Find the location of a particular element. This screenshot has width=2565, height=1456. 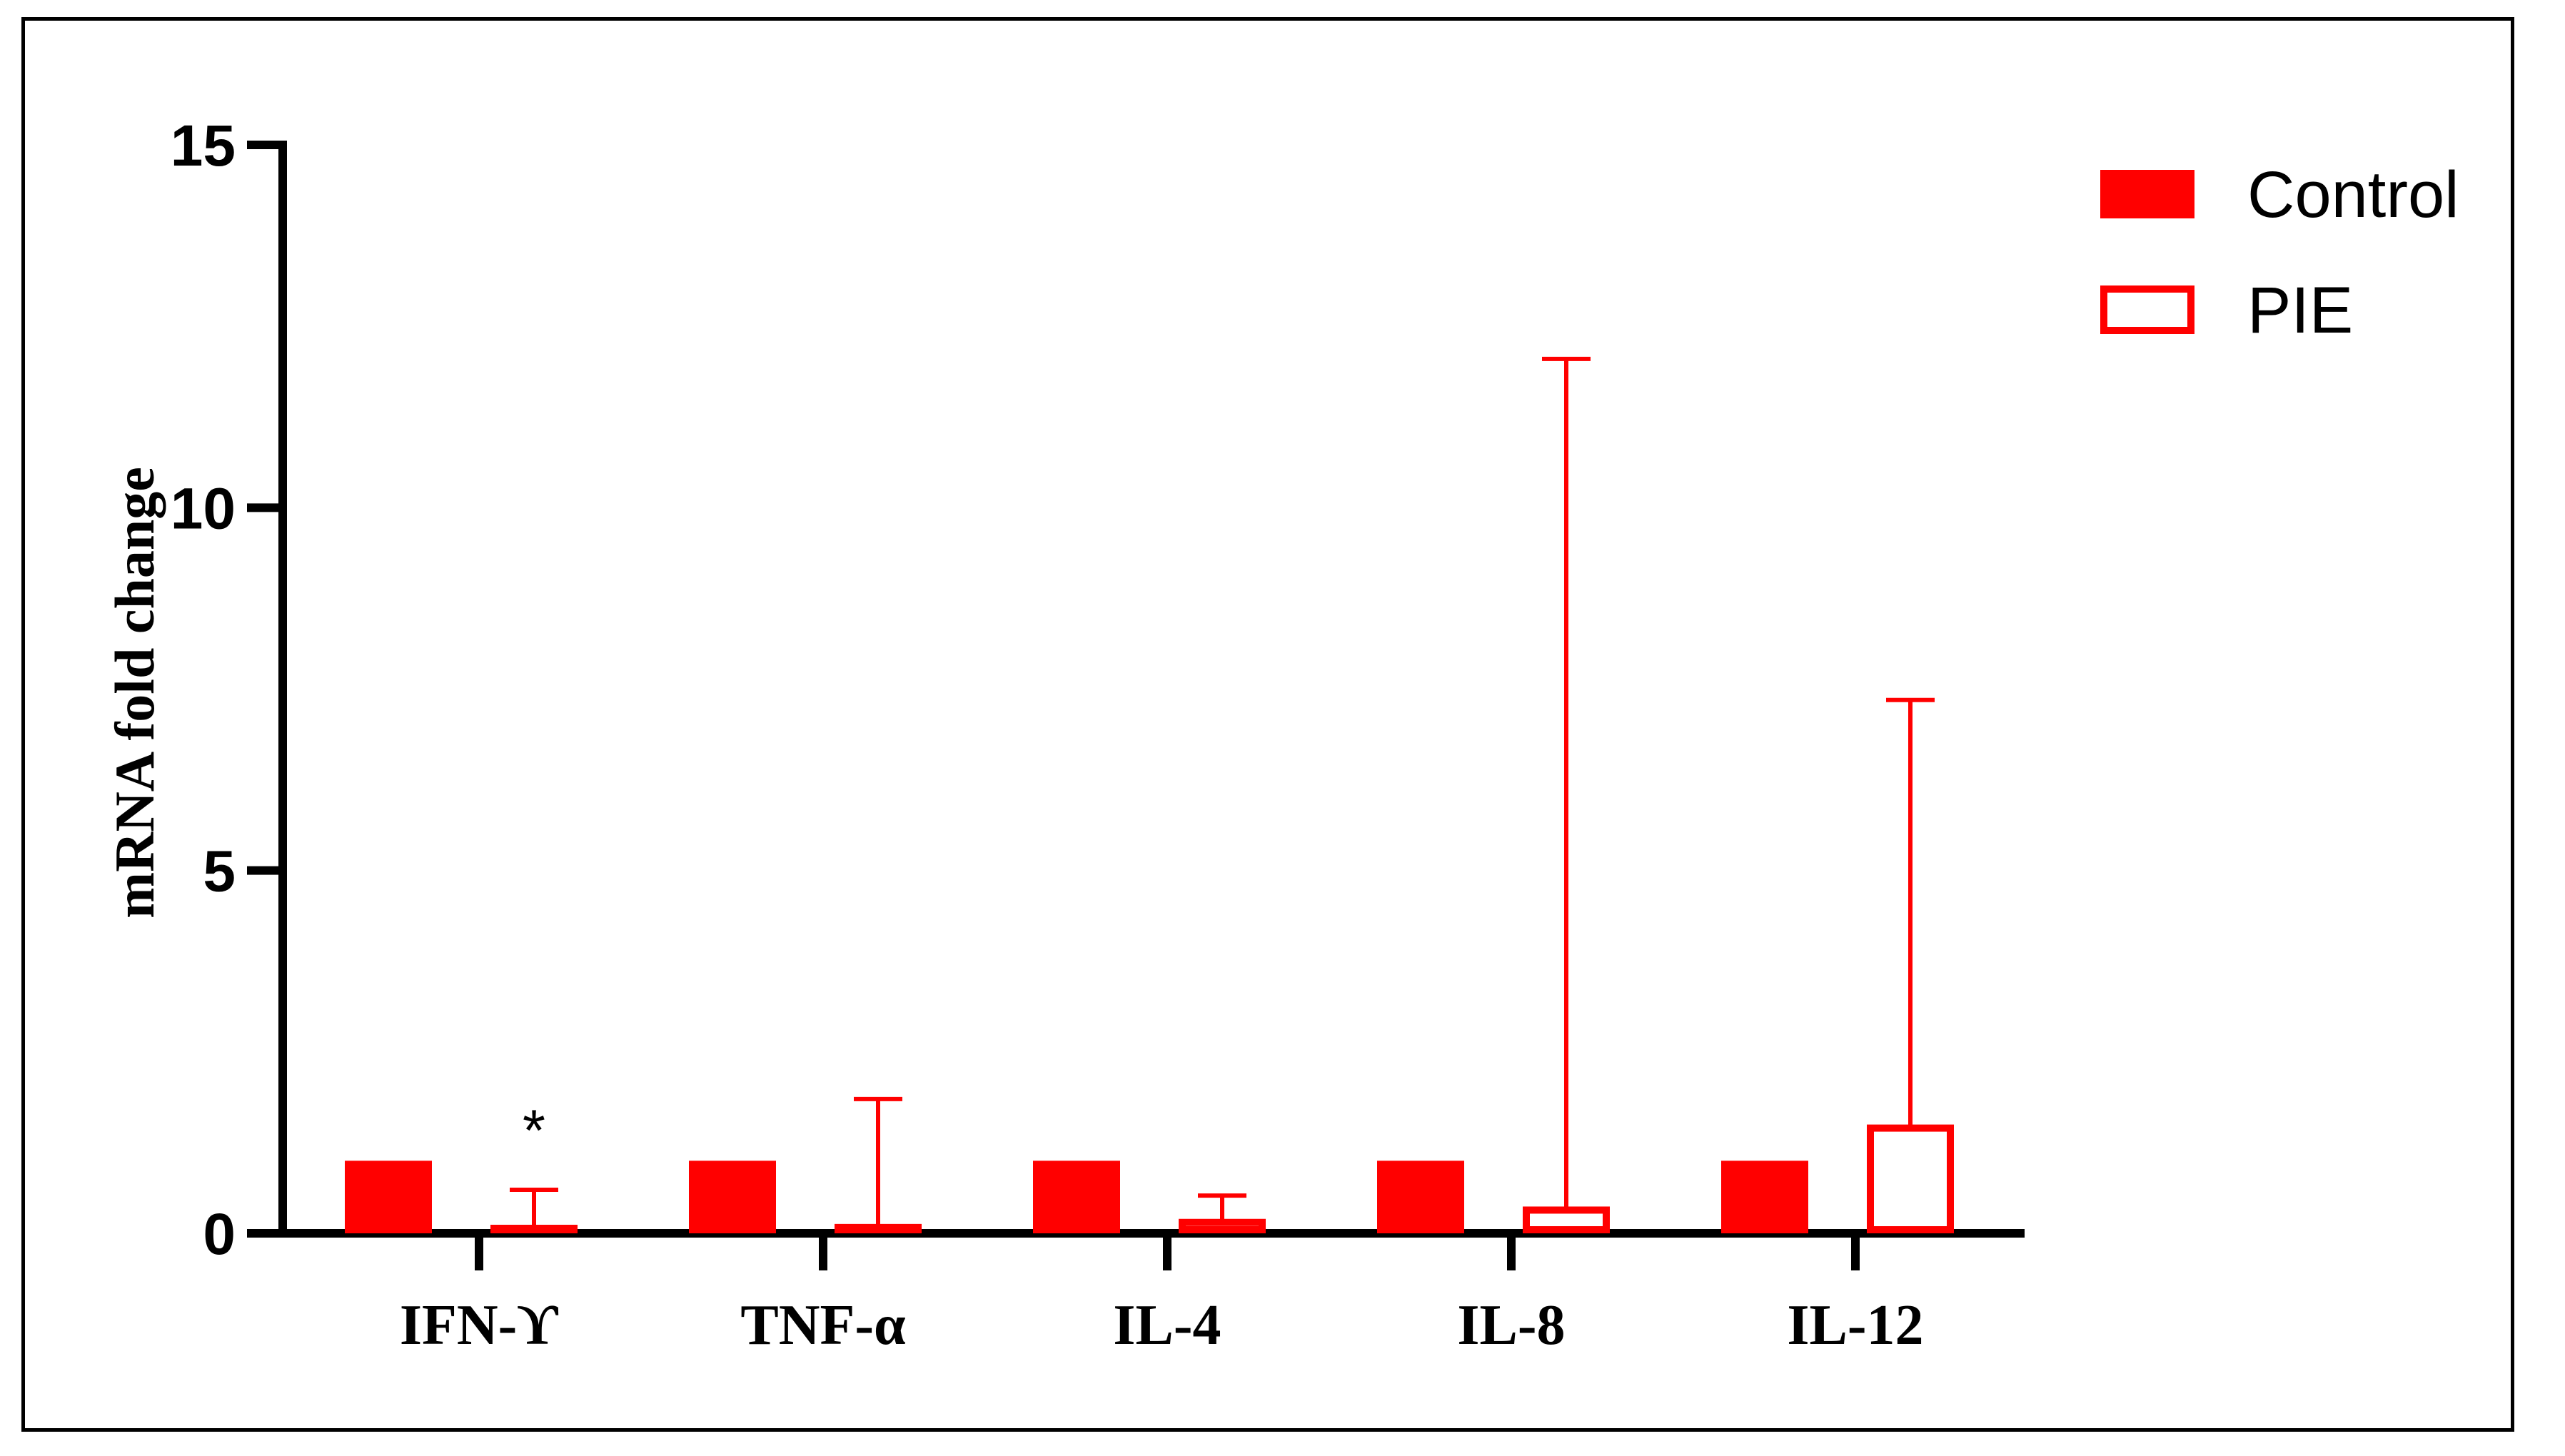

y-tick-label-5: 5 is located at coordinates (220, 871).